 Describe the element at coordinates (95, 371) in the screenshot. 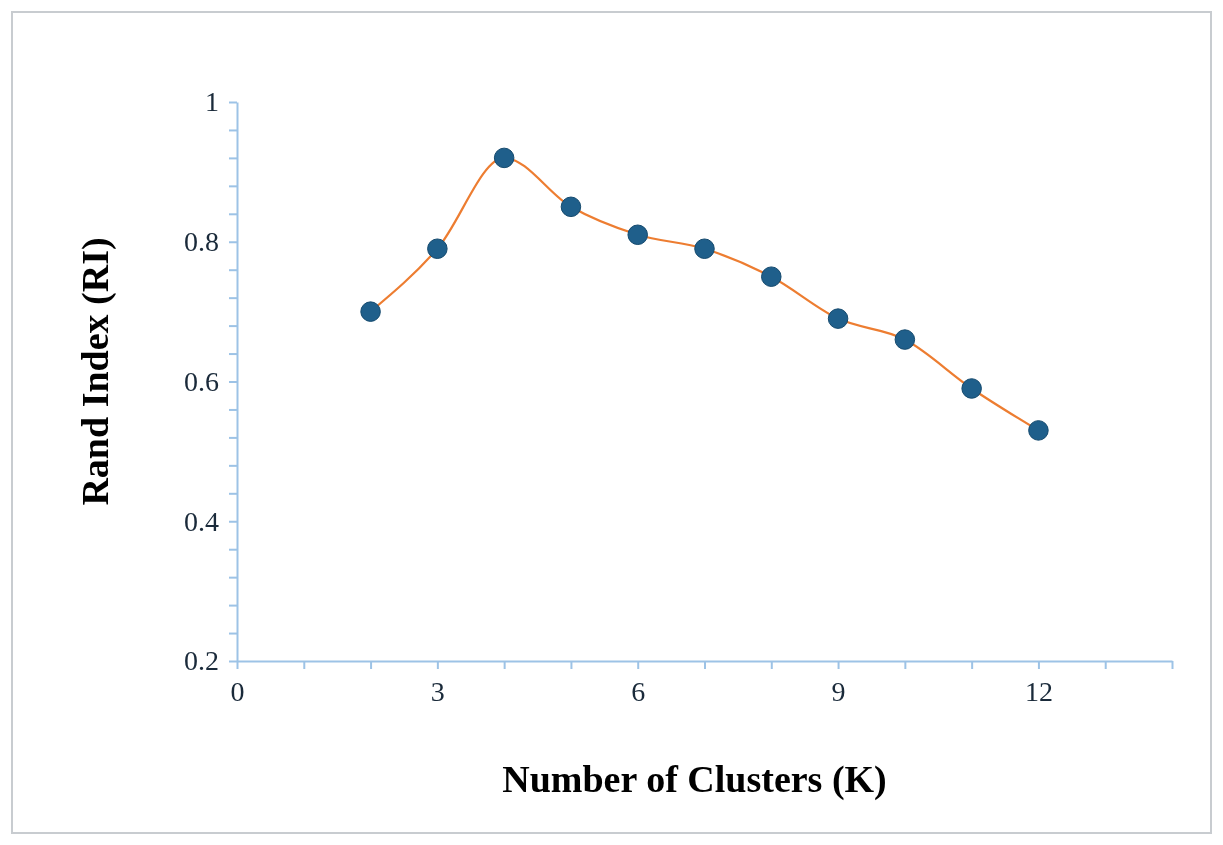

I see `y-axis-title: Rand Index (RI)` at that location.